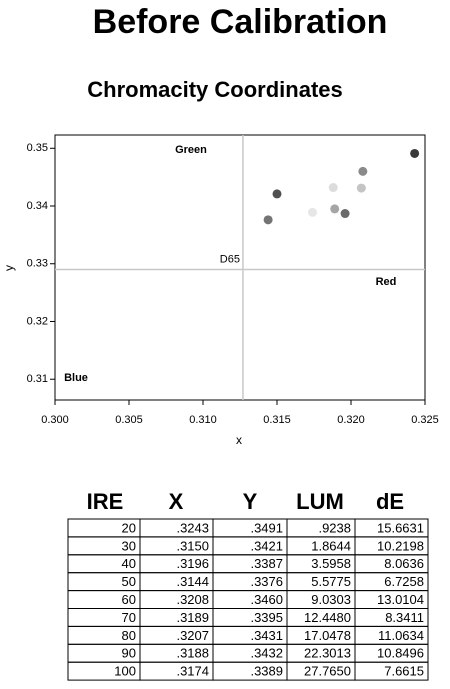  What do you see at coordinates (192, 617) in the screenshot?
I see `table-value: .3189` at bounding box center [192, 617].